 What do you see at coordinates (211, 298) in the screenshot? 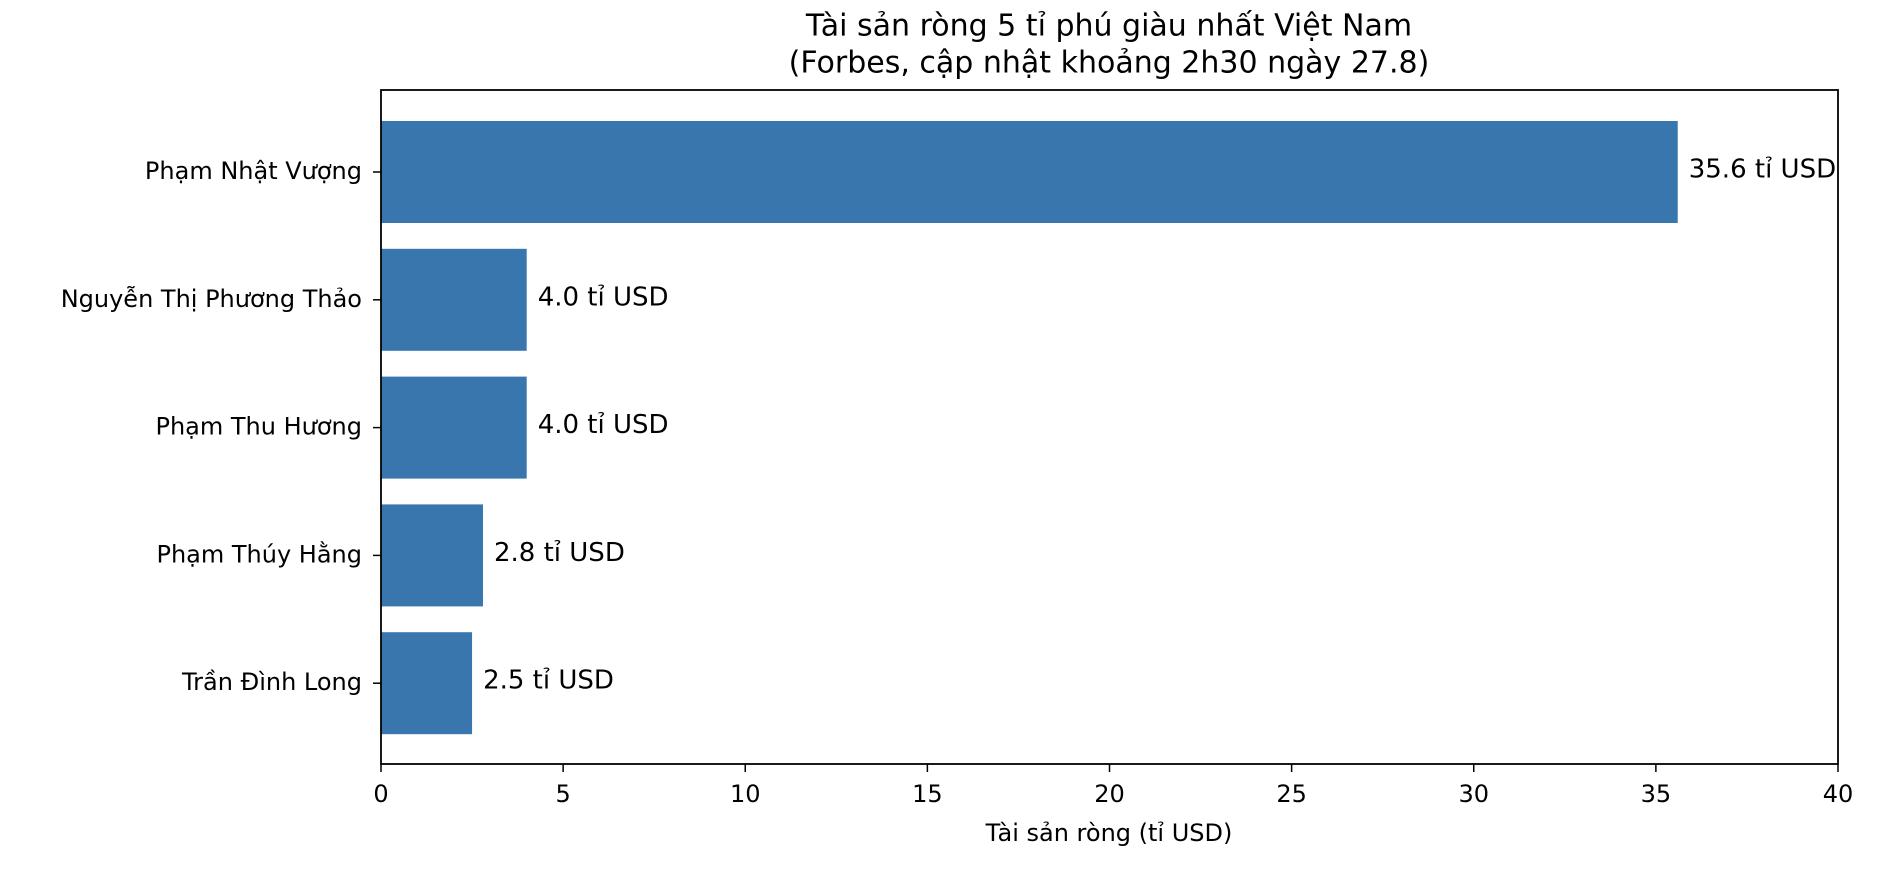
I see `y-tick-label: Nguyễn Thị Phương Thảo` at bounding box center [211, 298].